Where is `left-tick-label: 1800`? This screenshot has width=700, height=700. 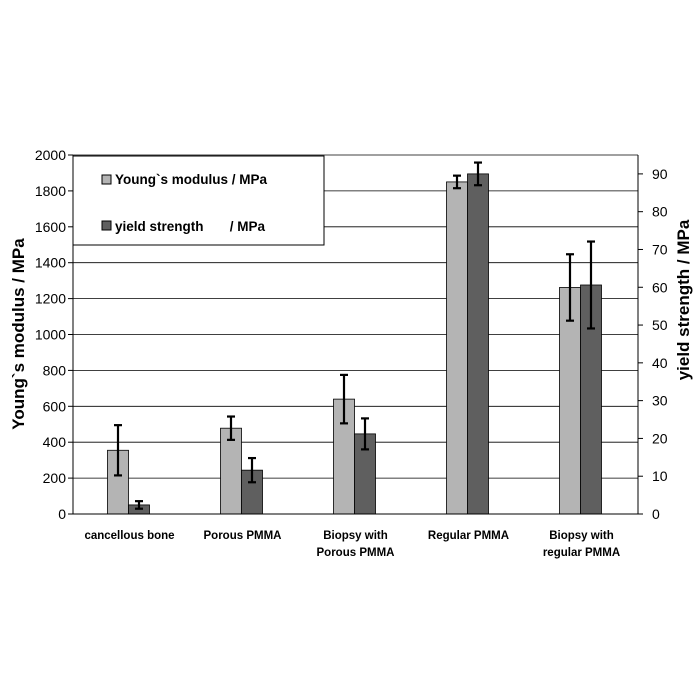 left-tick-label: 1800 is located at coordinates (50, 191).